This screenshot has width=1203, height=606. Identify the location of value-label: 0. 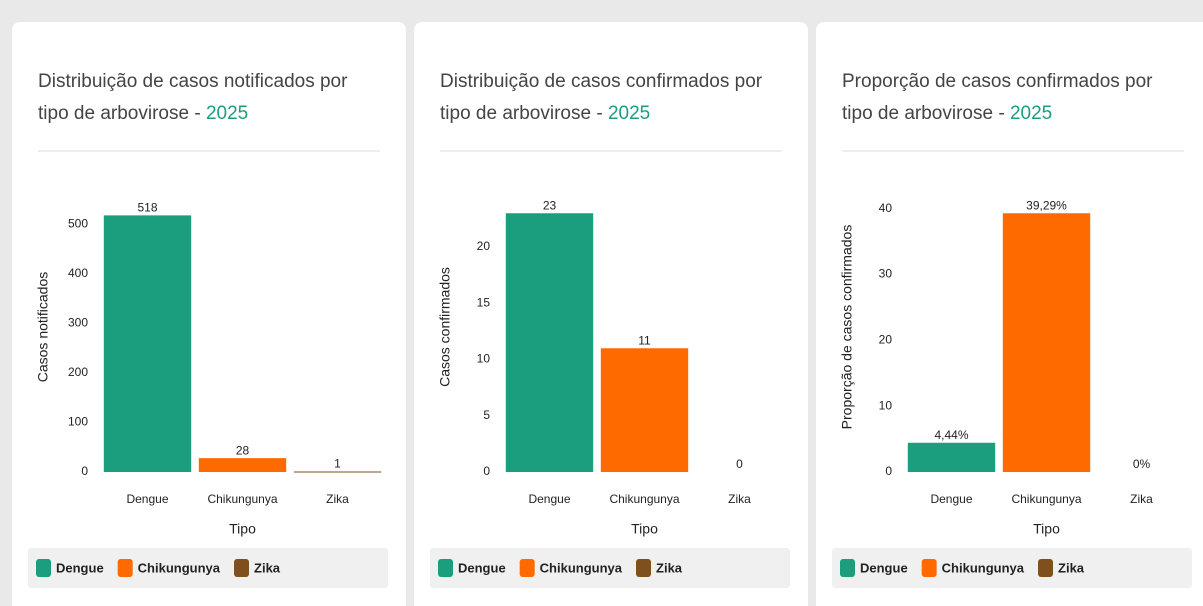
(739, 464).